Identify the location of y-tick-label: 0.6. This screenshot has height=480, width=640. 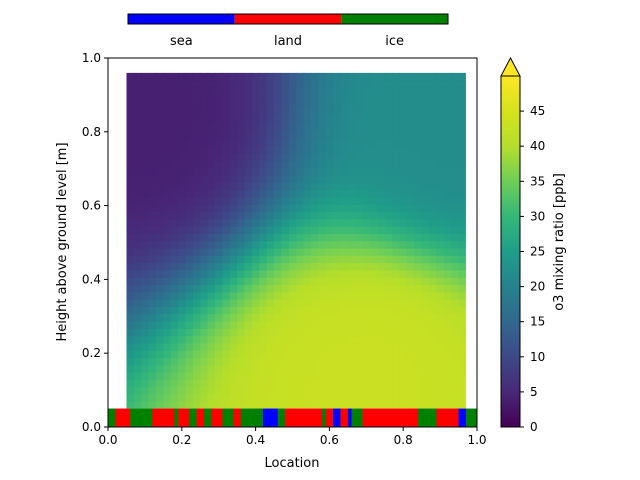
(91, 206).